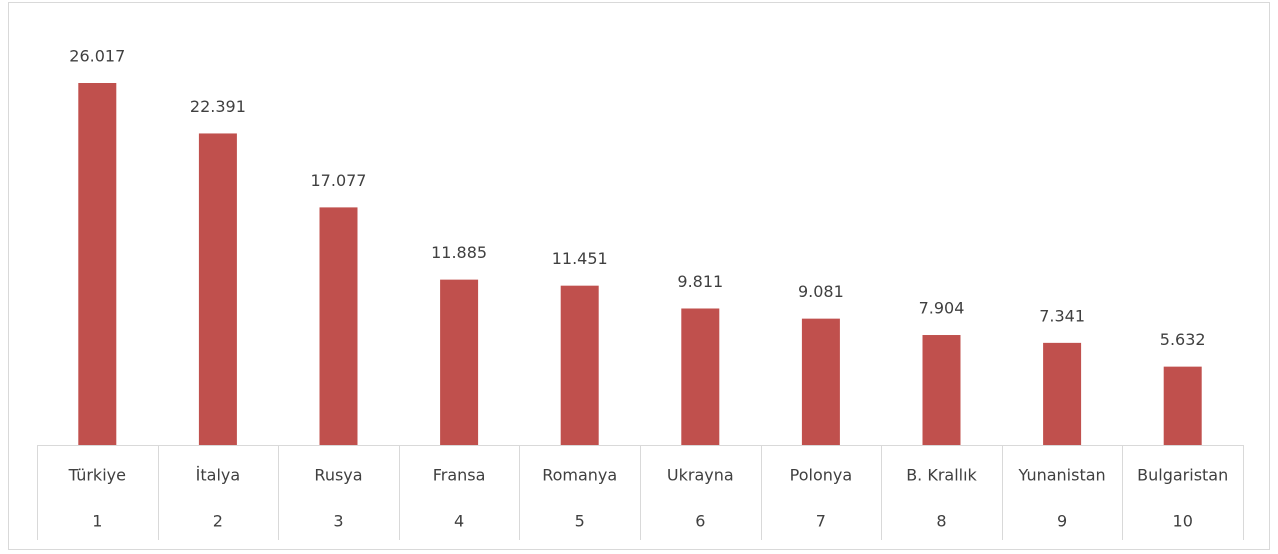  What do you see at coordinates (1062, 475) in the screenshot?
I see `x-tick-label: Yunanistan` at bounding box center [1062, 475].